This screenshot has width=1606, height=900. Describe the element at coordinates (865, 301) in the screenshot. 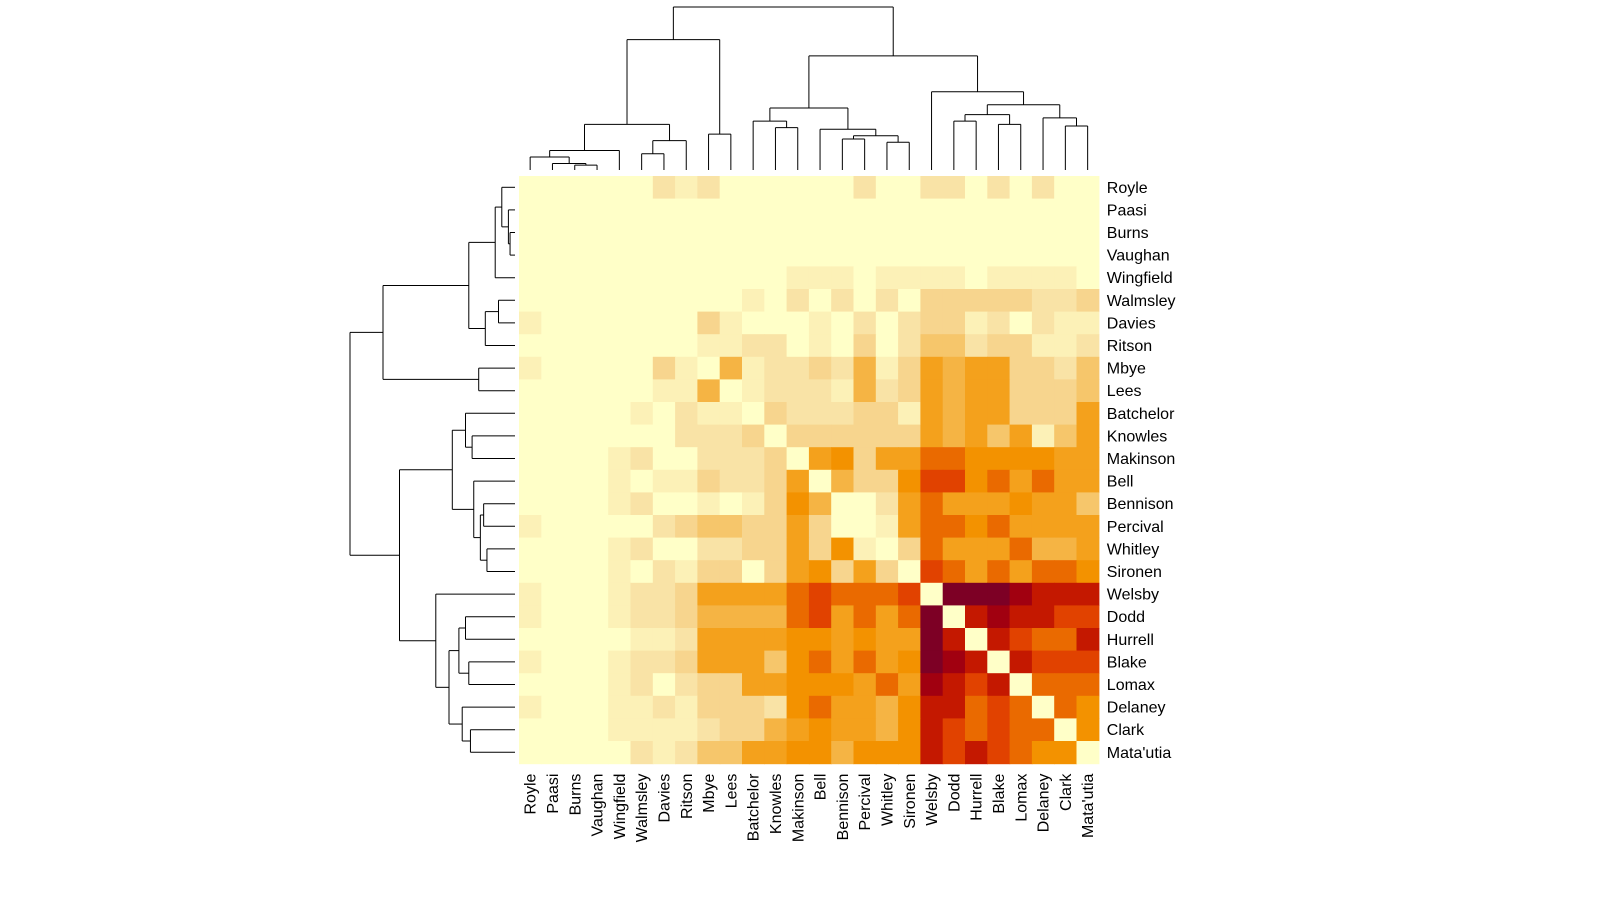

I see `heatmap-cell-walmsley-percival` at that location.